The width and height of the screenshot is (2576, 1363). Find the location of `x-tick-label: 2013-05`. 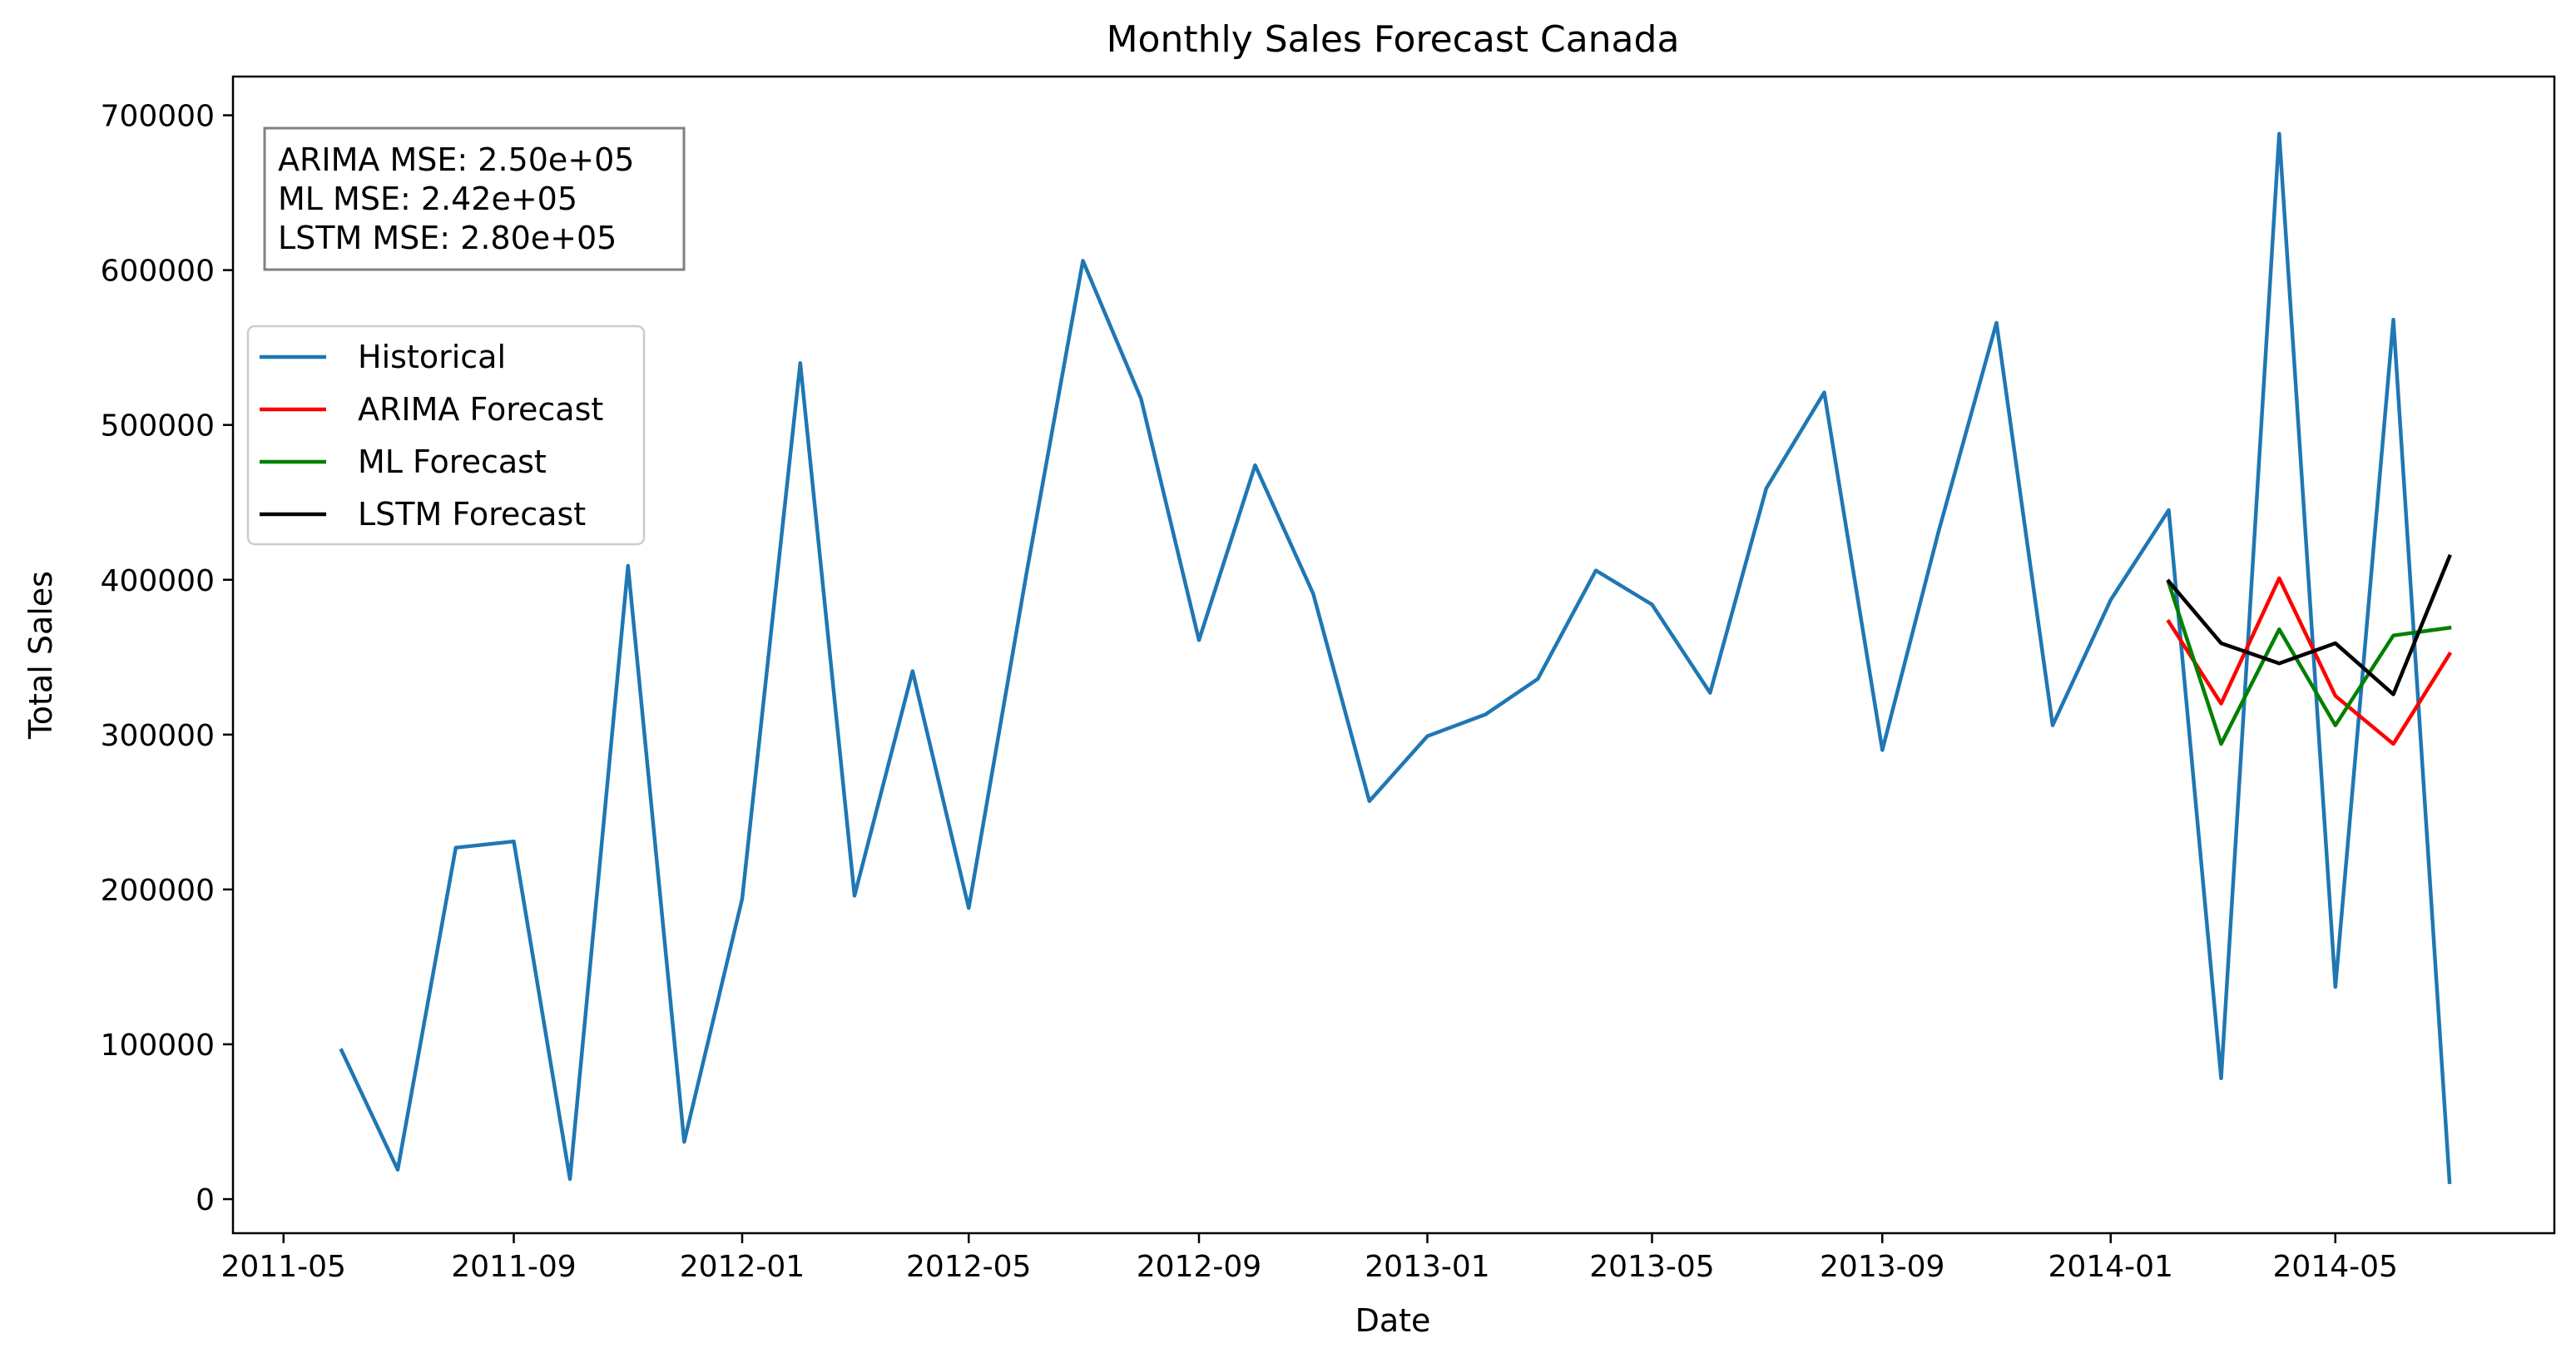

x-tick-label: 2013-05 is located at coordinates (1652, 1267).